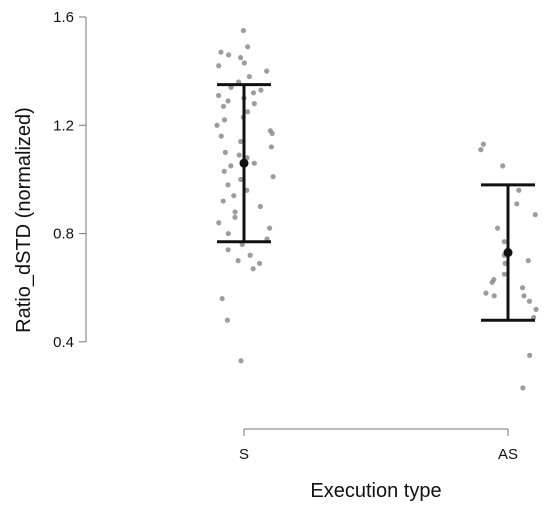 The width and height of the screenshot is (550, 508). Describe the element at coordinates (63, 125) in the screenshot. I see `y-tick-label: 1.2` at that location.